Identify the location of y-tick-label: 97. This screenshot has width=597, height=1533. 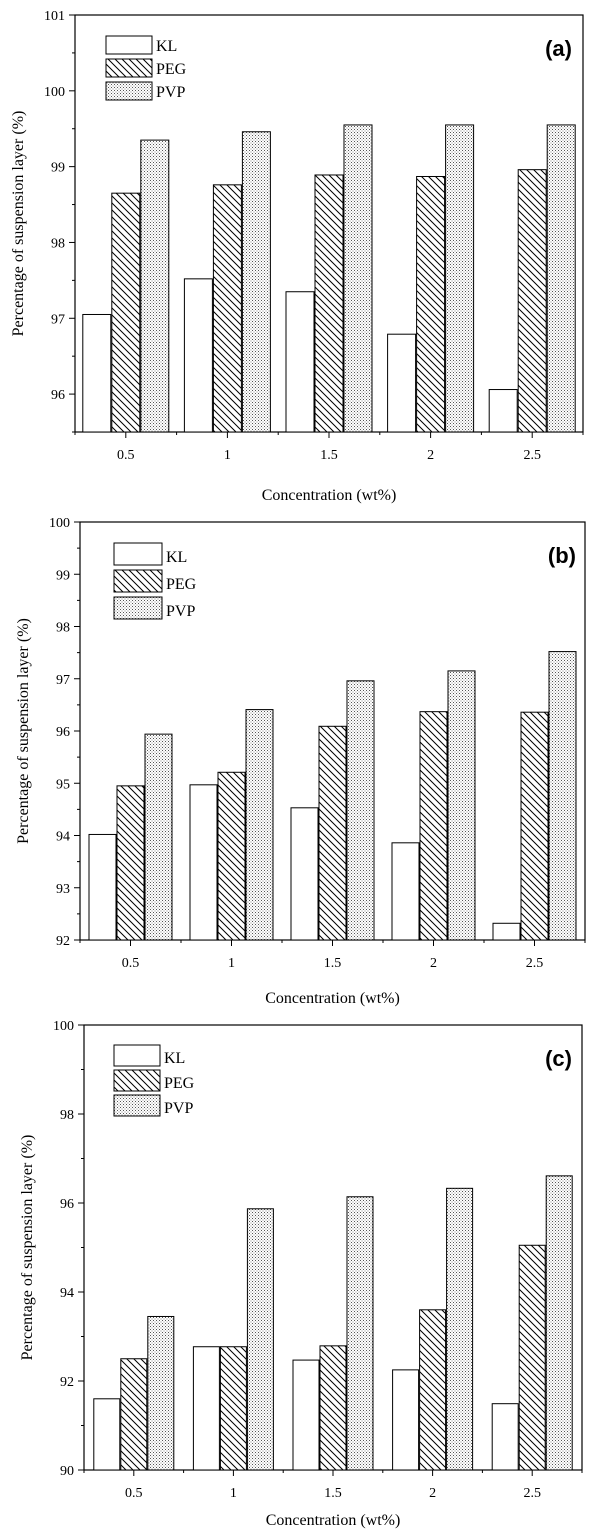
(58, 319).